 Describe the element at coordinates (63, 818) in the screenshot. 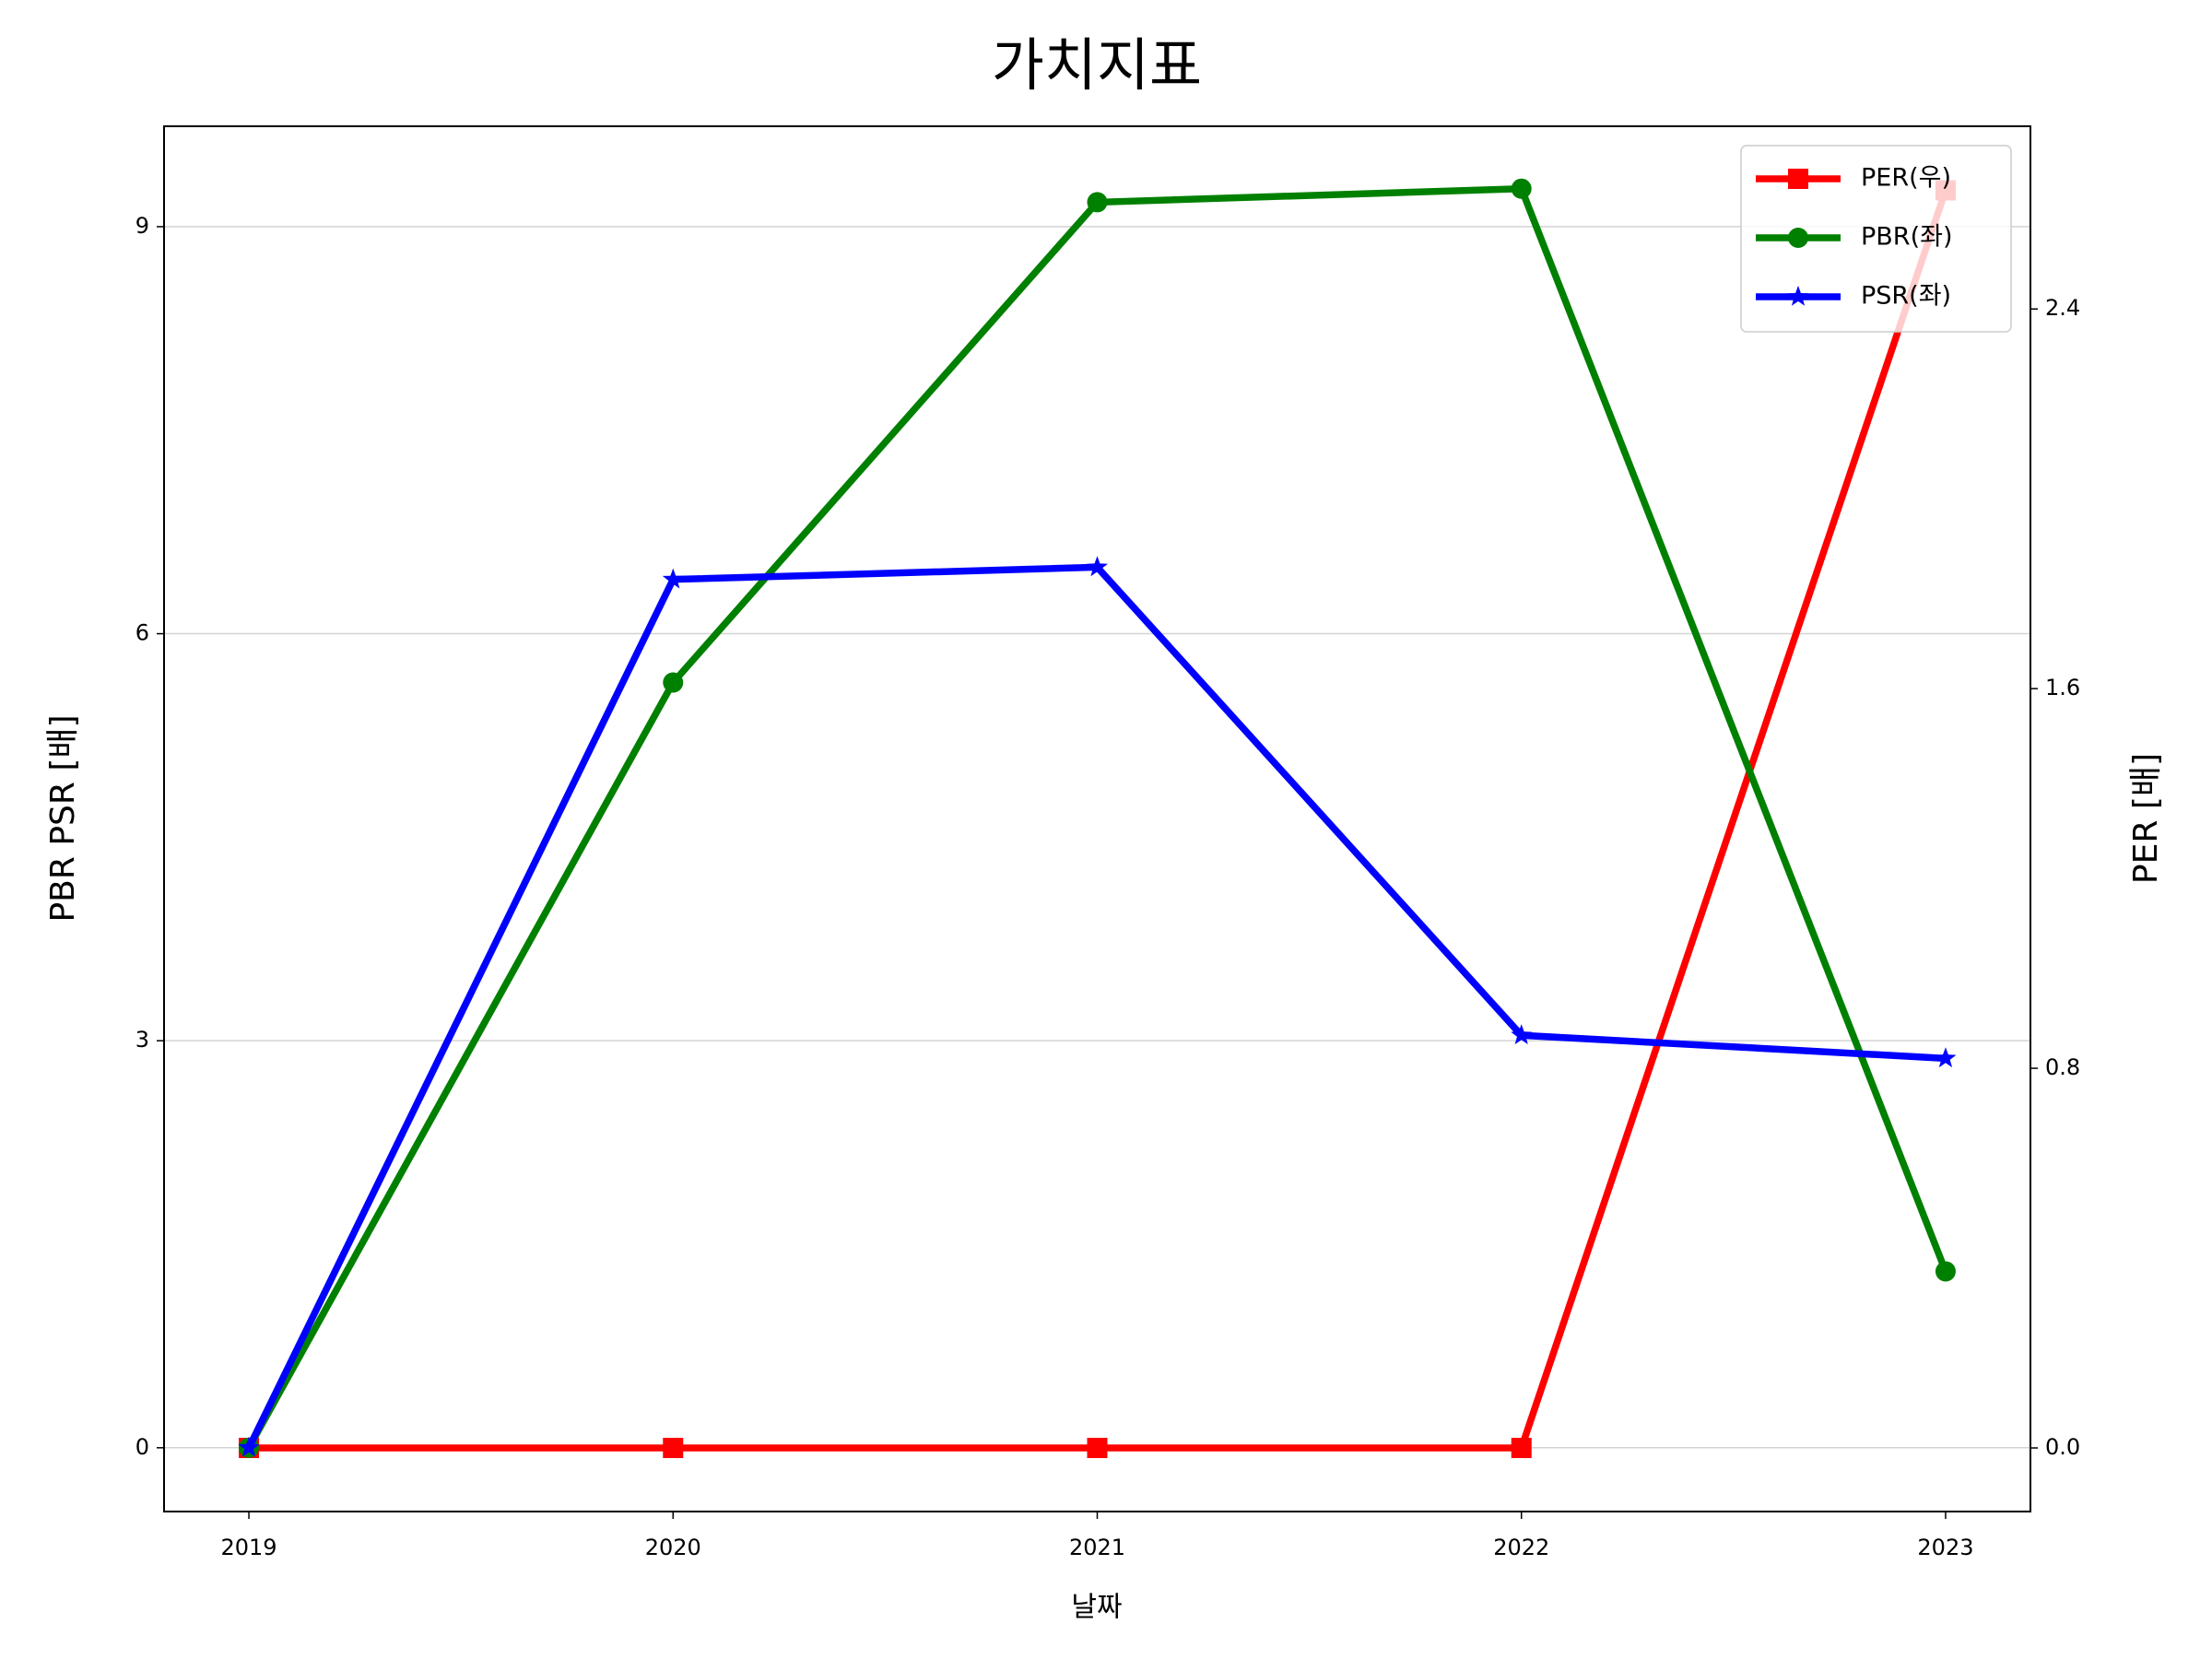

I see `y-axis-label: PBR PSR [배]` at that location.